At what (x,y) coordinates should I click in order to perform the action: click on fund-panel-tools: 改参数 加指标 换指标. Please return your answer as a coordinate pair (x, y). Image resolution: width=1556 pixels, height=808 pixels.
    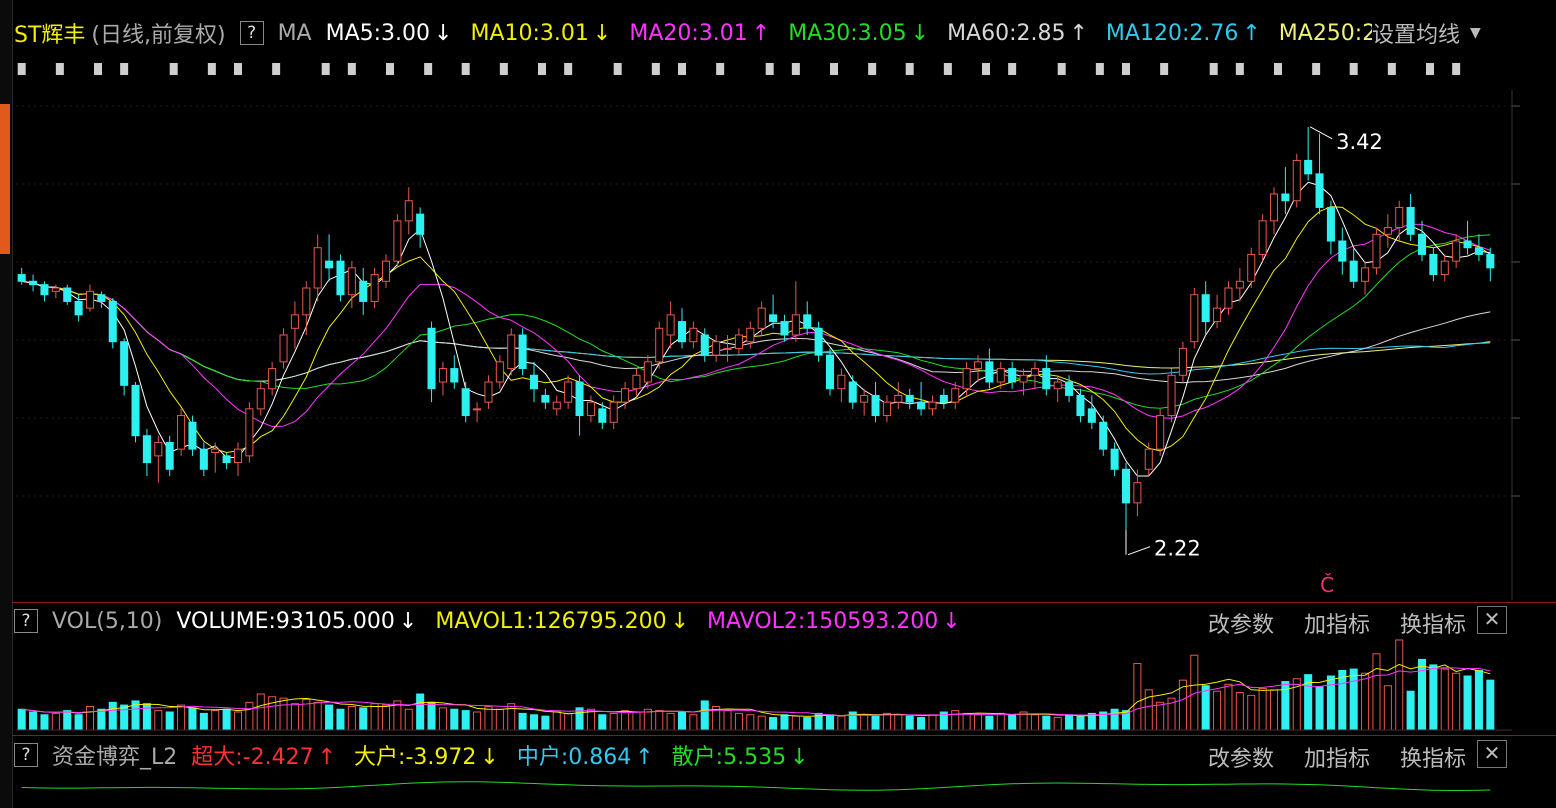
    Looking at the image, I should click on (1337, 757).